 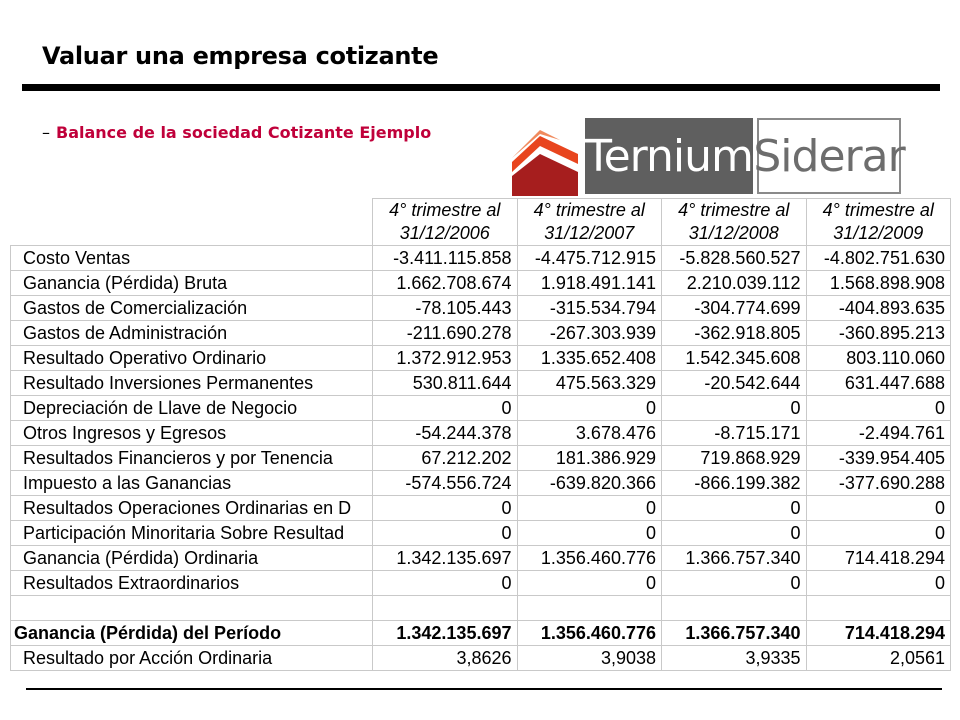 I want to click on row-value: -20.542.644, so click(x=734, y=383).